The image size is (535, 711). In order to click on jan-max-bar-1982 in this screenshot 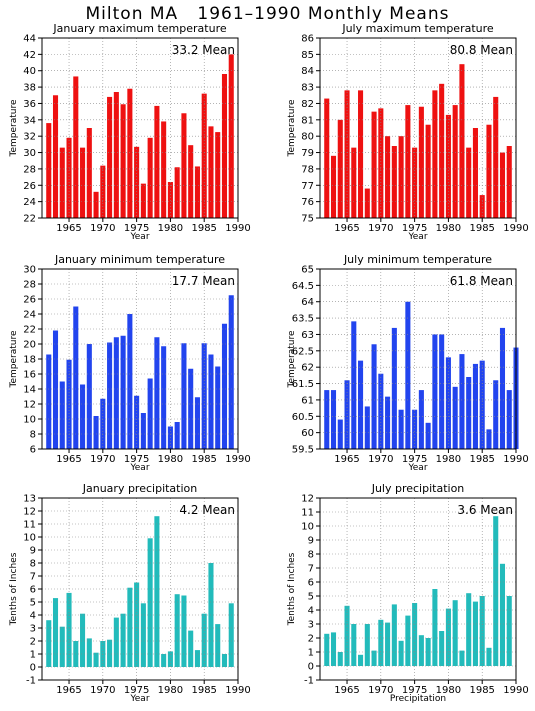, I will do `click(184, 165)`.